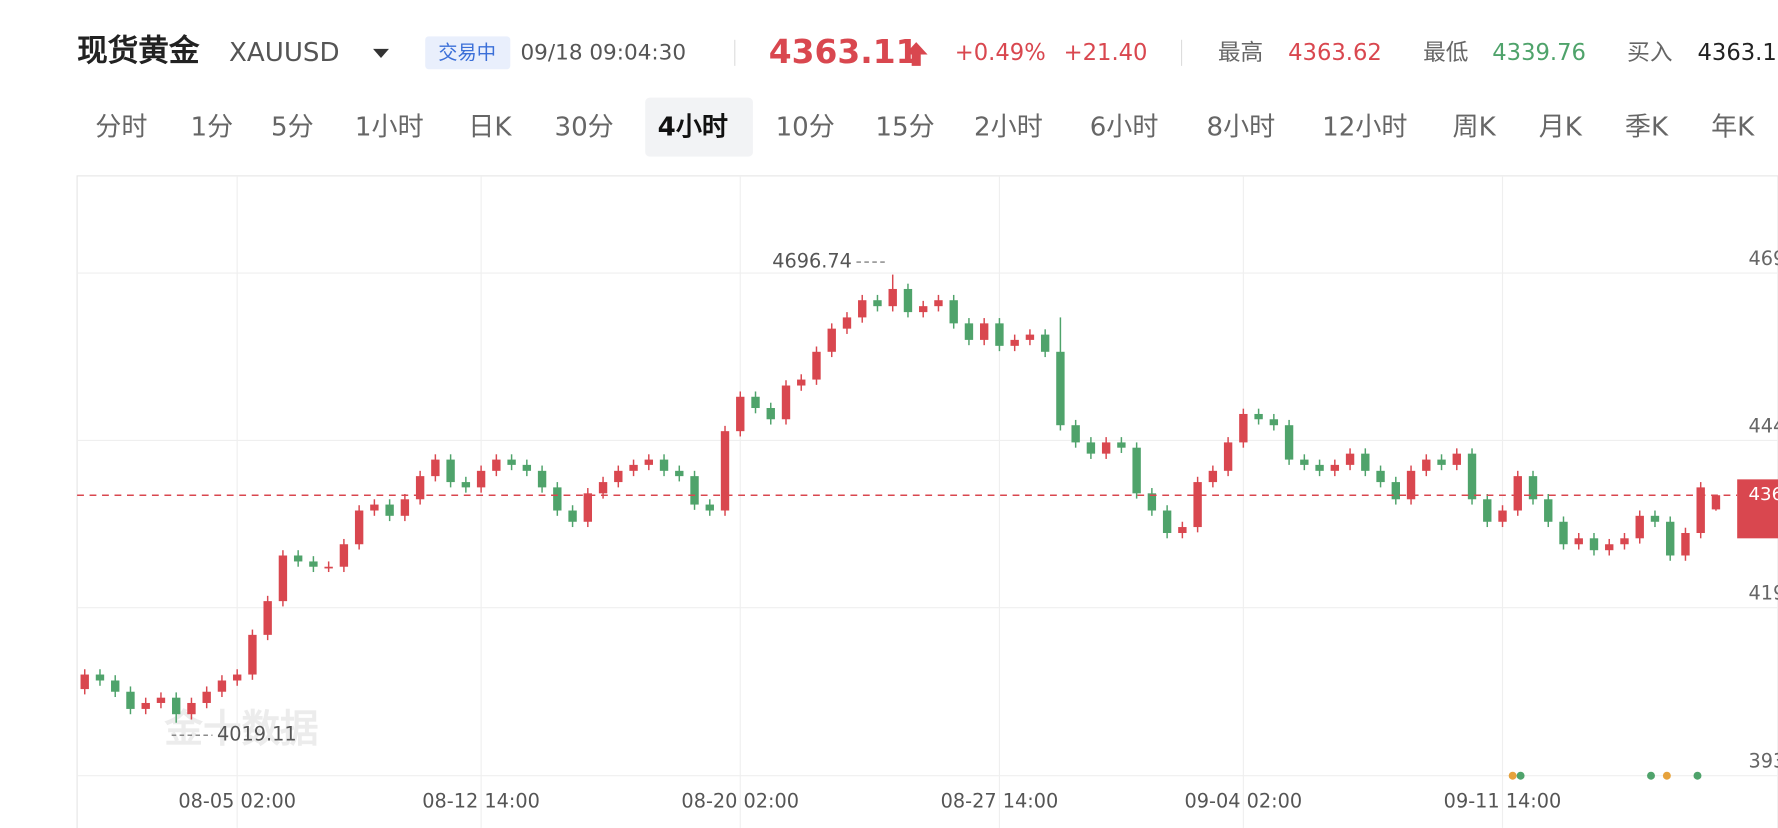 Image resolution: width=1778 pixels, height=828 pixels. Describe the element at coordinates (121, 128) in the screenshot. I see `tab: 分时` at that location.